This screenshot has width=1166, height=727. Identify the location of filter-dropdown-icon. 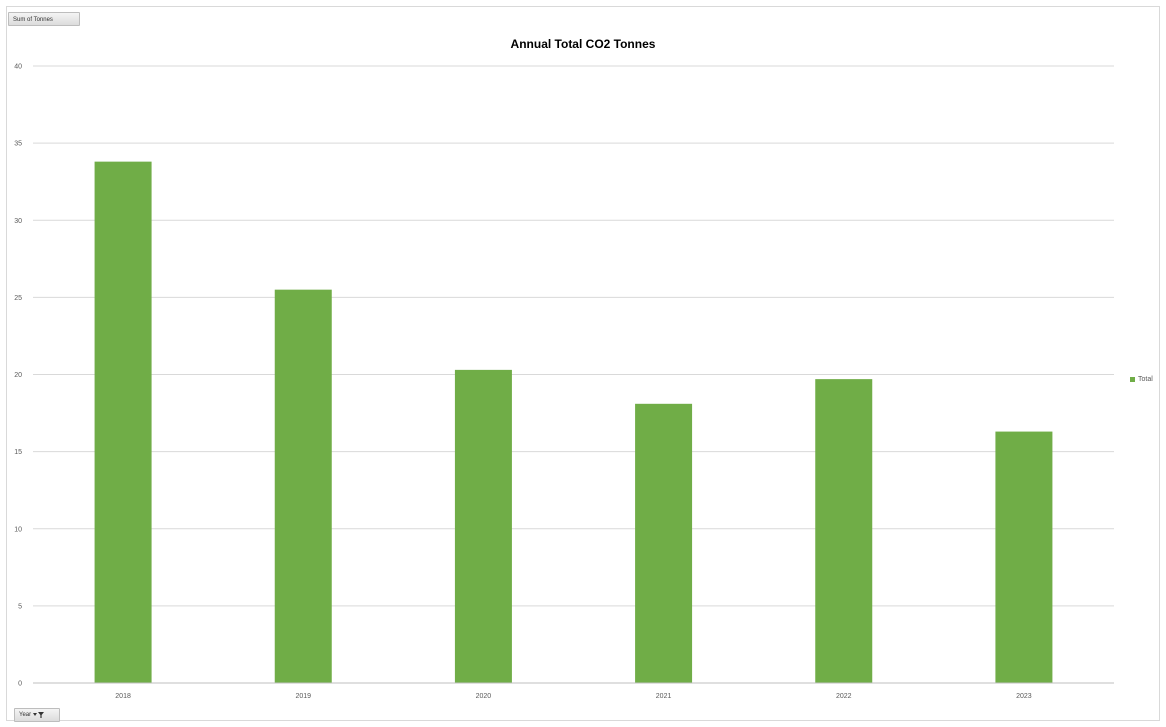
(39, 715).